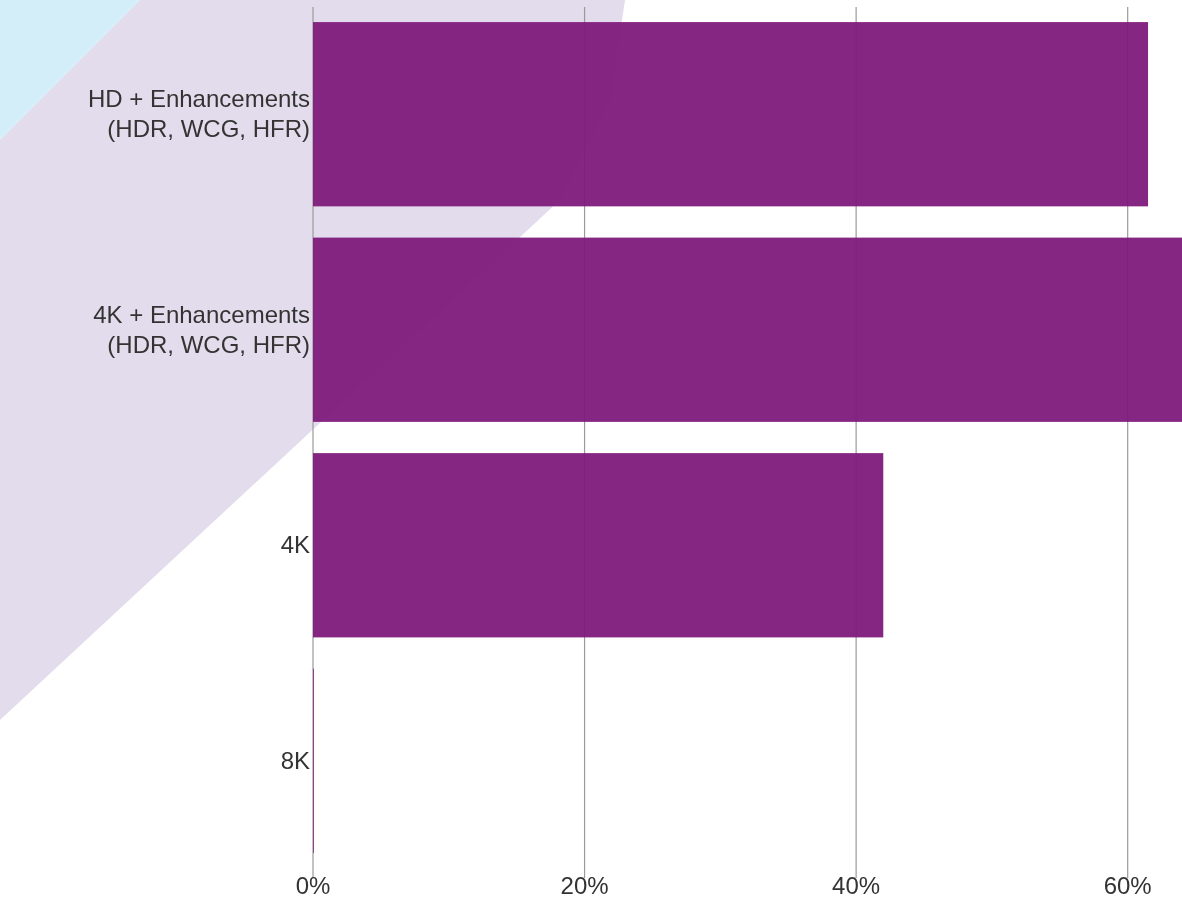 This screenshot has width=1182, height=906. Describe the element at coordinates (584, 885) in the screenshot. I see `x-tick-label: 20%` at that location.